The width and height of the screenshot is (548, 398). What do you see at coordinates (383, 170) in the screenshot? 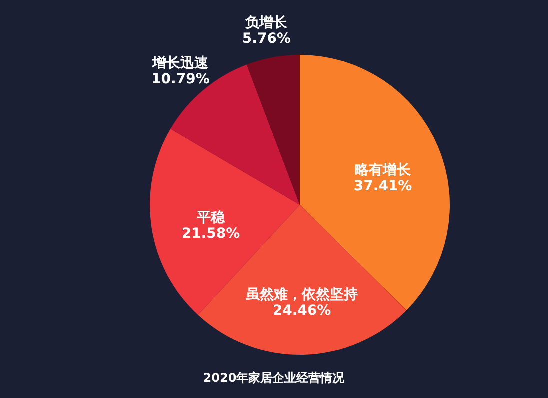
I see `slice-label: 略有增长` at bounding box center [383, 170].